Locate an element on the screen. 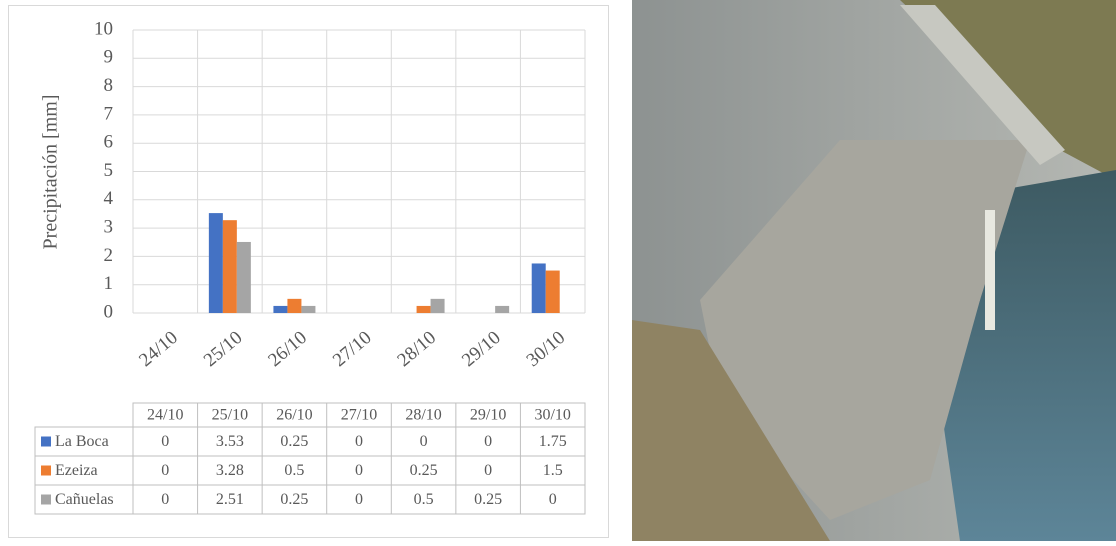  y-tick-label: 7 is located at coordinates (109, 113).